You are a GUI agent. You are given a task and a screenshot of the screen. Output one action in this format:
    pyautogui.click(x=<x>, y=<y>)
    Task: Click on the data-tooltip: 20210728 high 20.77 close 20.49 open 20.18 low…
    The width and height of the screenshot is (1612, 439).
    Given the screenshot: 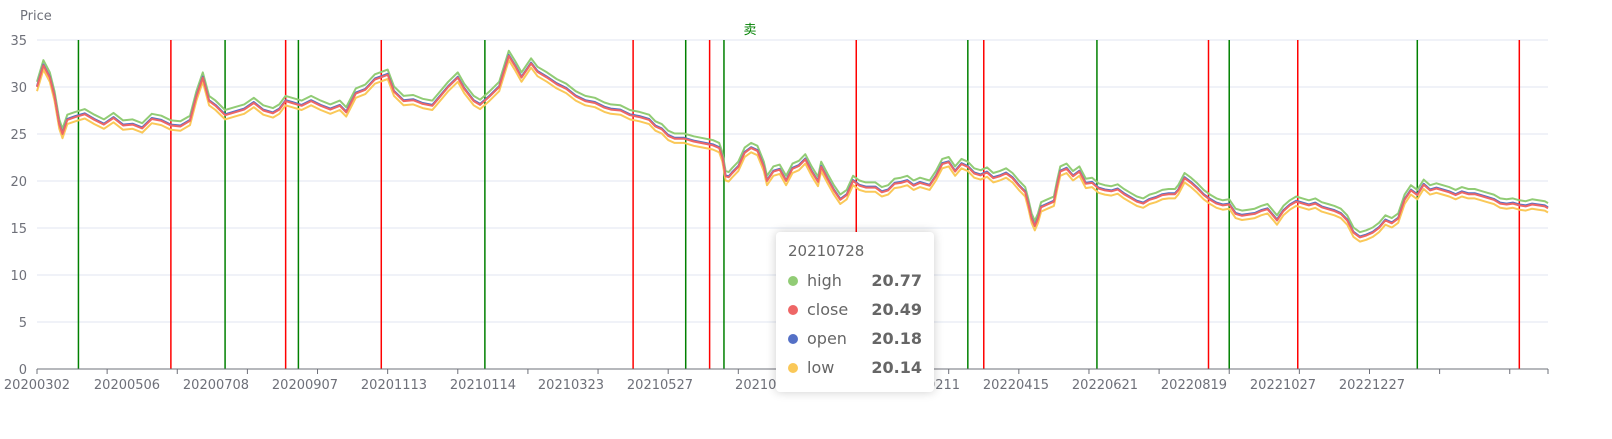 What is the action you would take?
    pyautogui.click(x=855, y=312)
    